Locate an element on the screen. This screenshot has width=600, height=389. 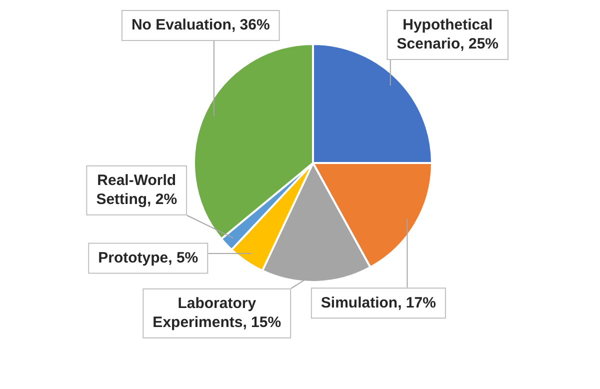
slice-label: Simulation, 17% is located at coordinates (378, 303).